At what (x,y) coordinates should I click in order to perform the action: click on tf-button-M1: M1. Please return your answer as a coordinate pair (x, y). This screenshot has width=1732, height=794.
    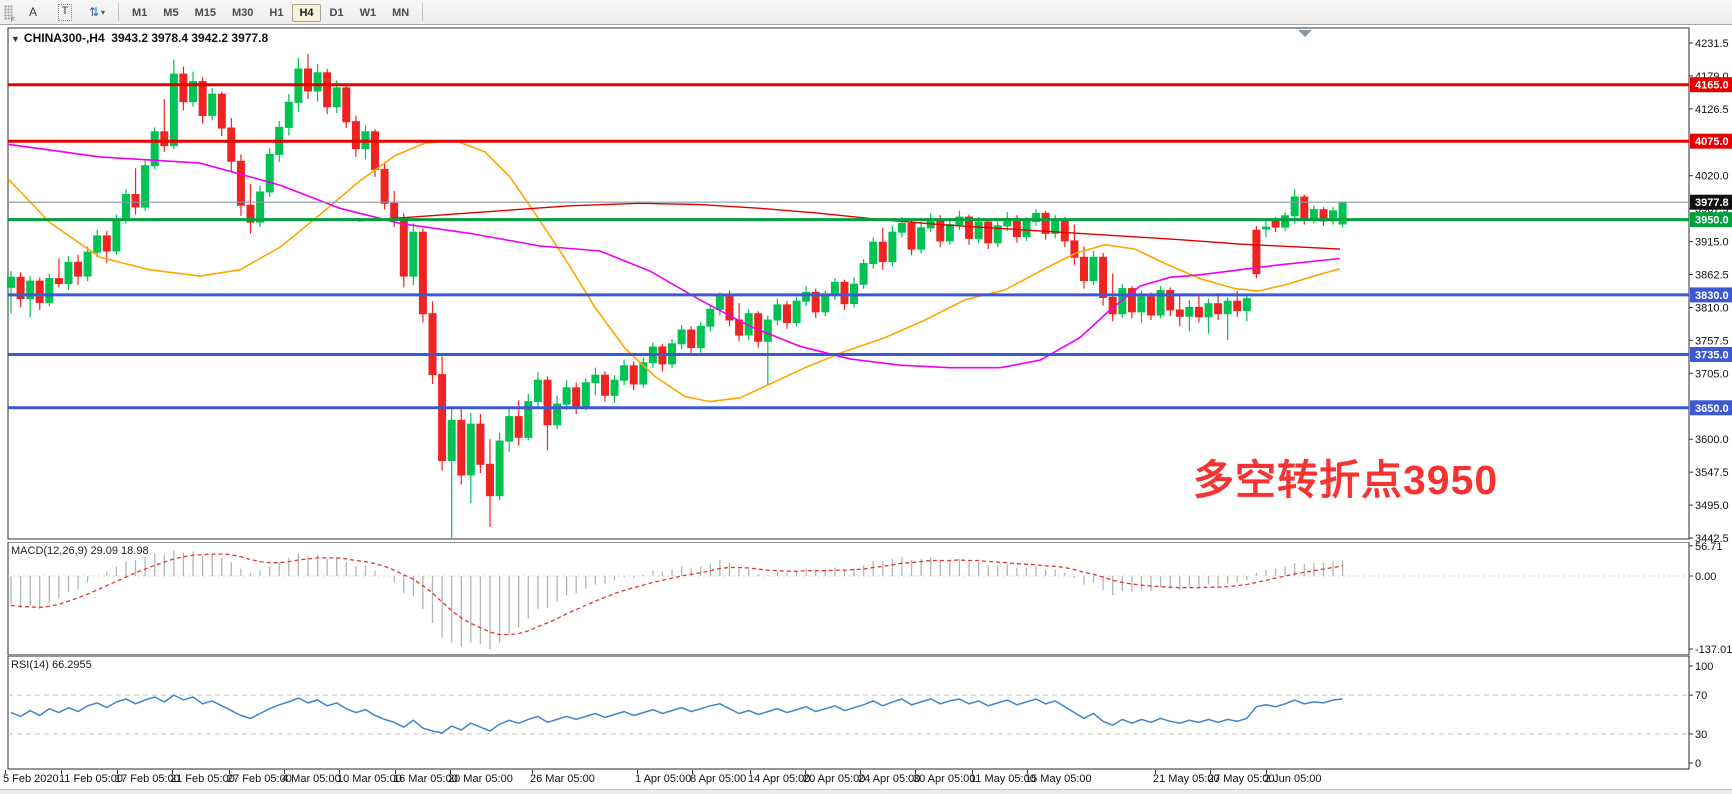
    Looking at the image, I should click on (140, 13).